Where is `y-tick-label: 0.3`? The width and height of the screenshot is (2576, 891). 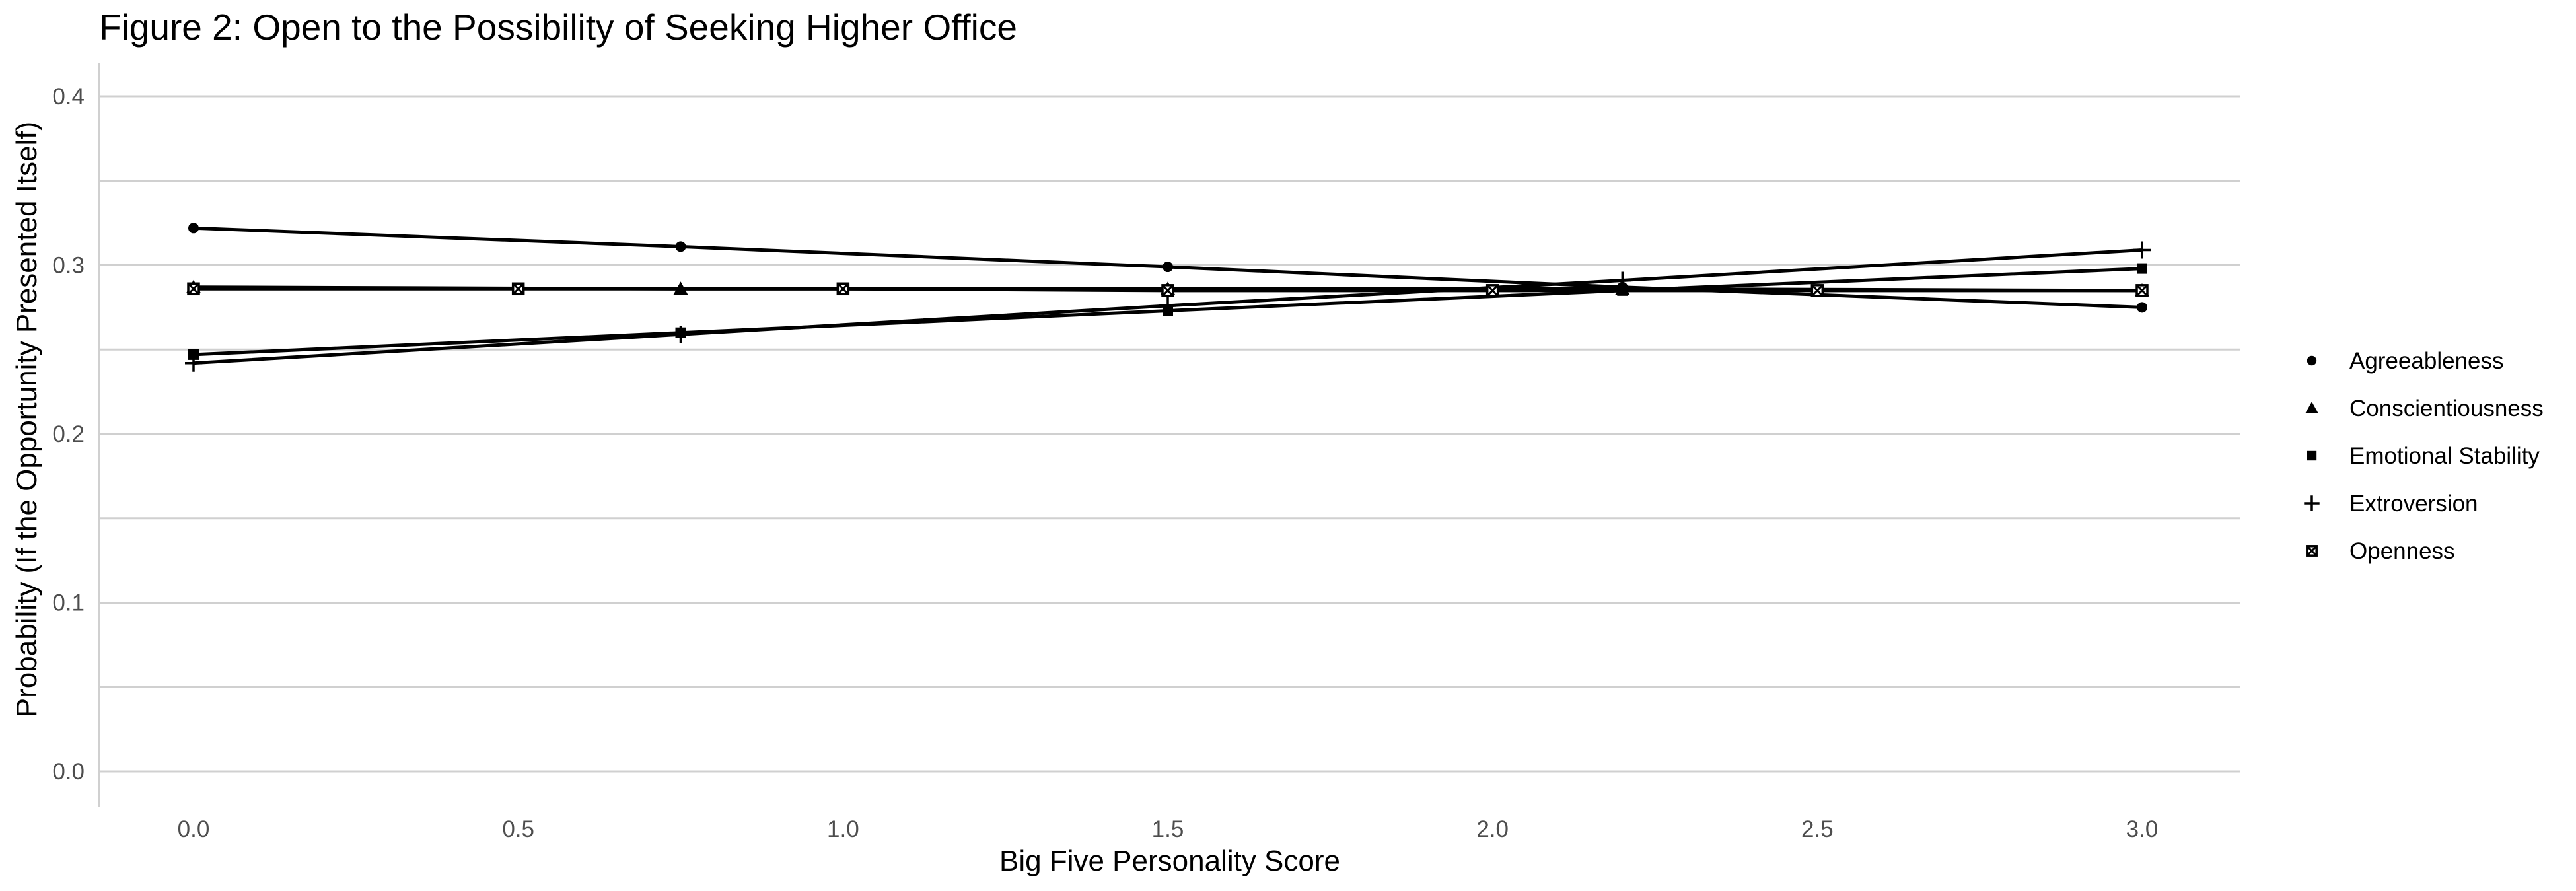
y-tick-label: 0.3 is located at coordinates (68, 266).